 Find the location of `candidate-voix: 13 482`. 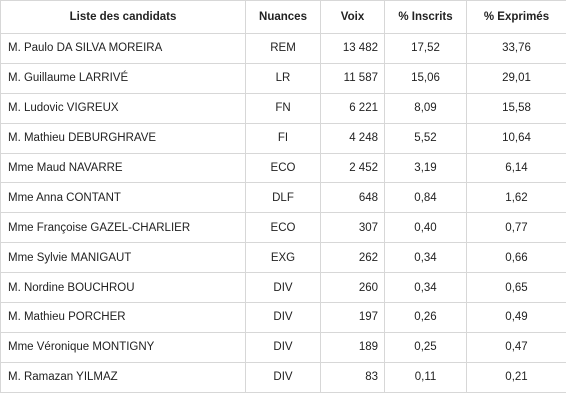

candidate-voix: 13 482 is located at coordinates (352, 48).